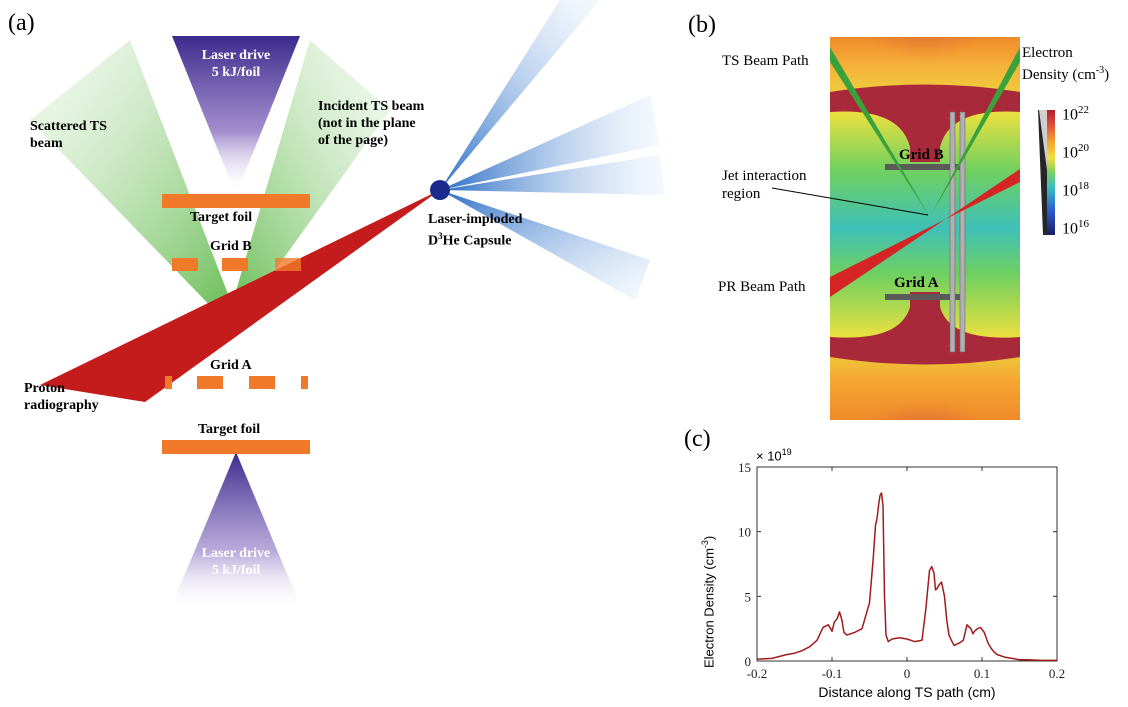 This screenshot has width=1128, height=707. I want to click on capsule-icon, so click(440, 190).